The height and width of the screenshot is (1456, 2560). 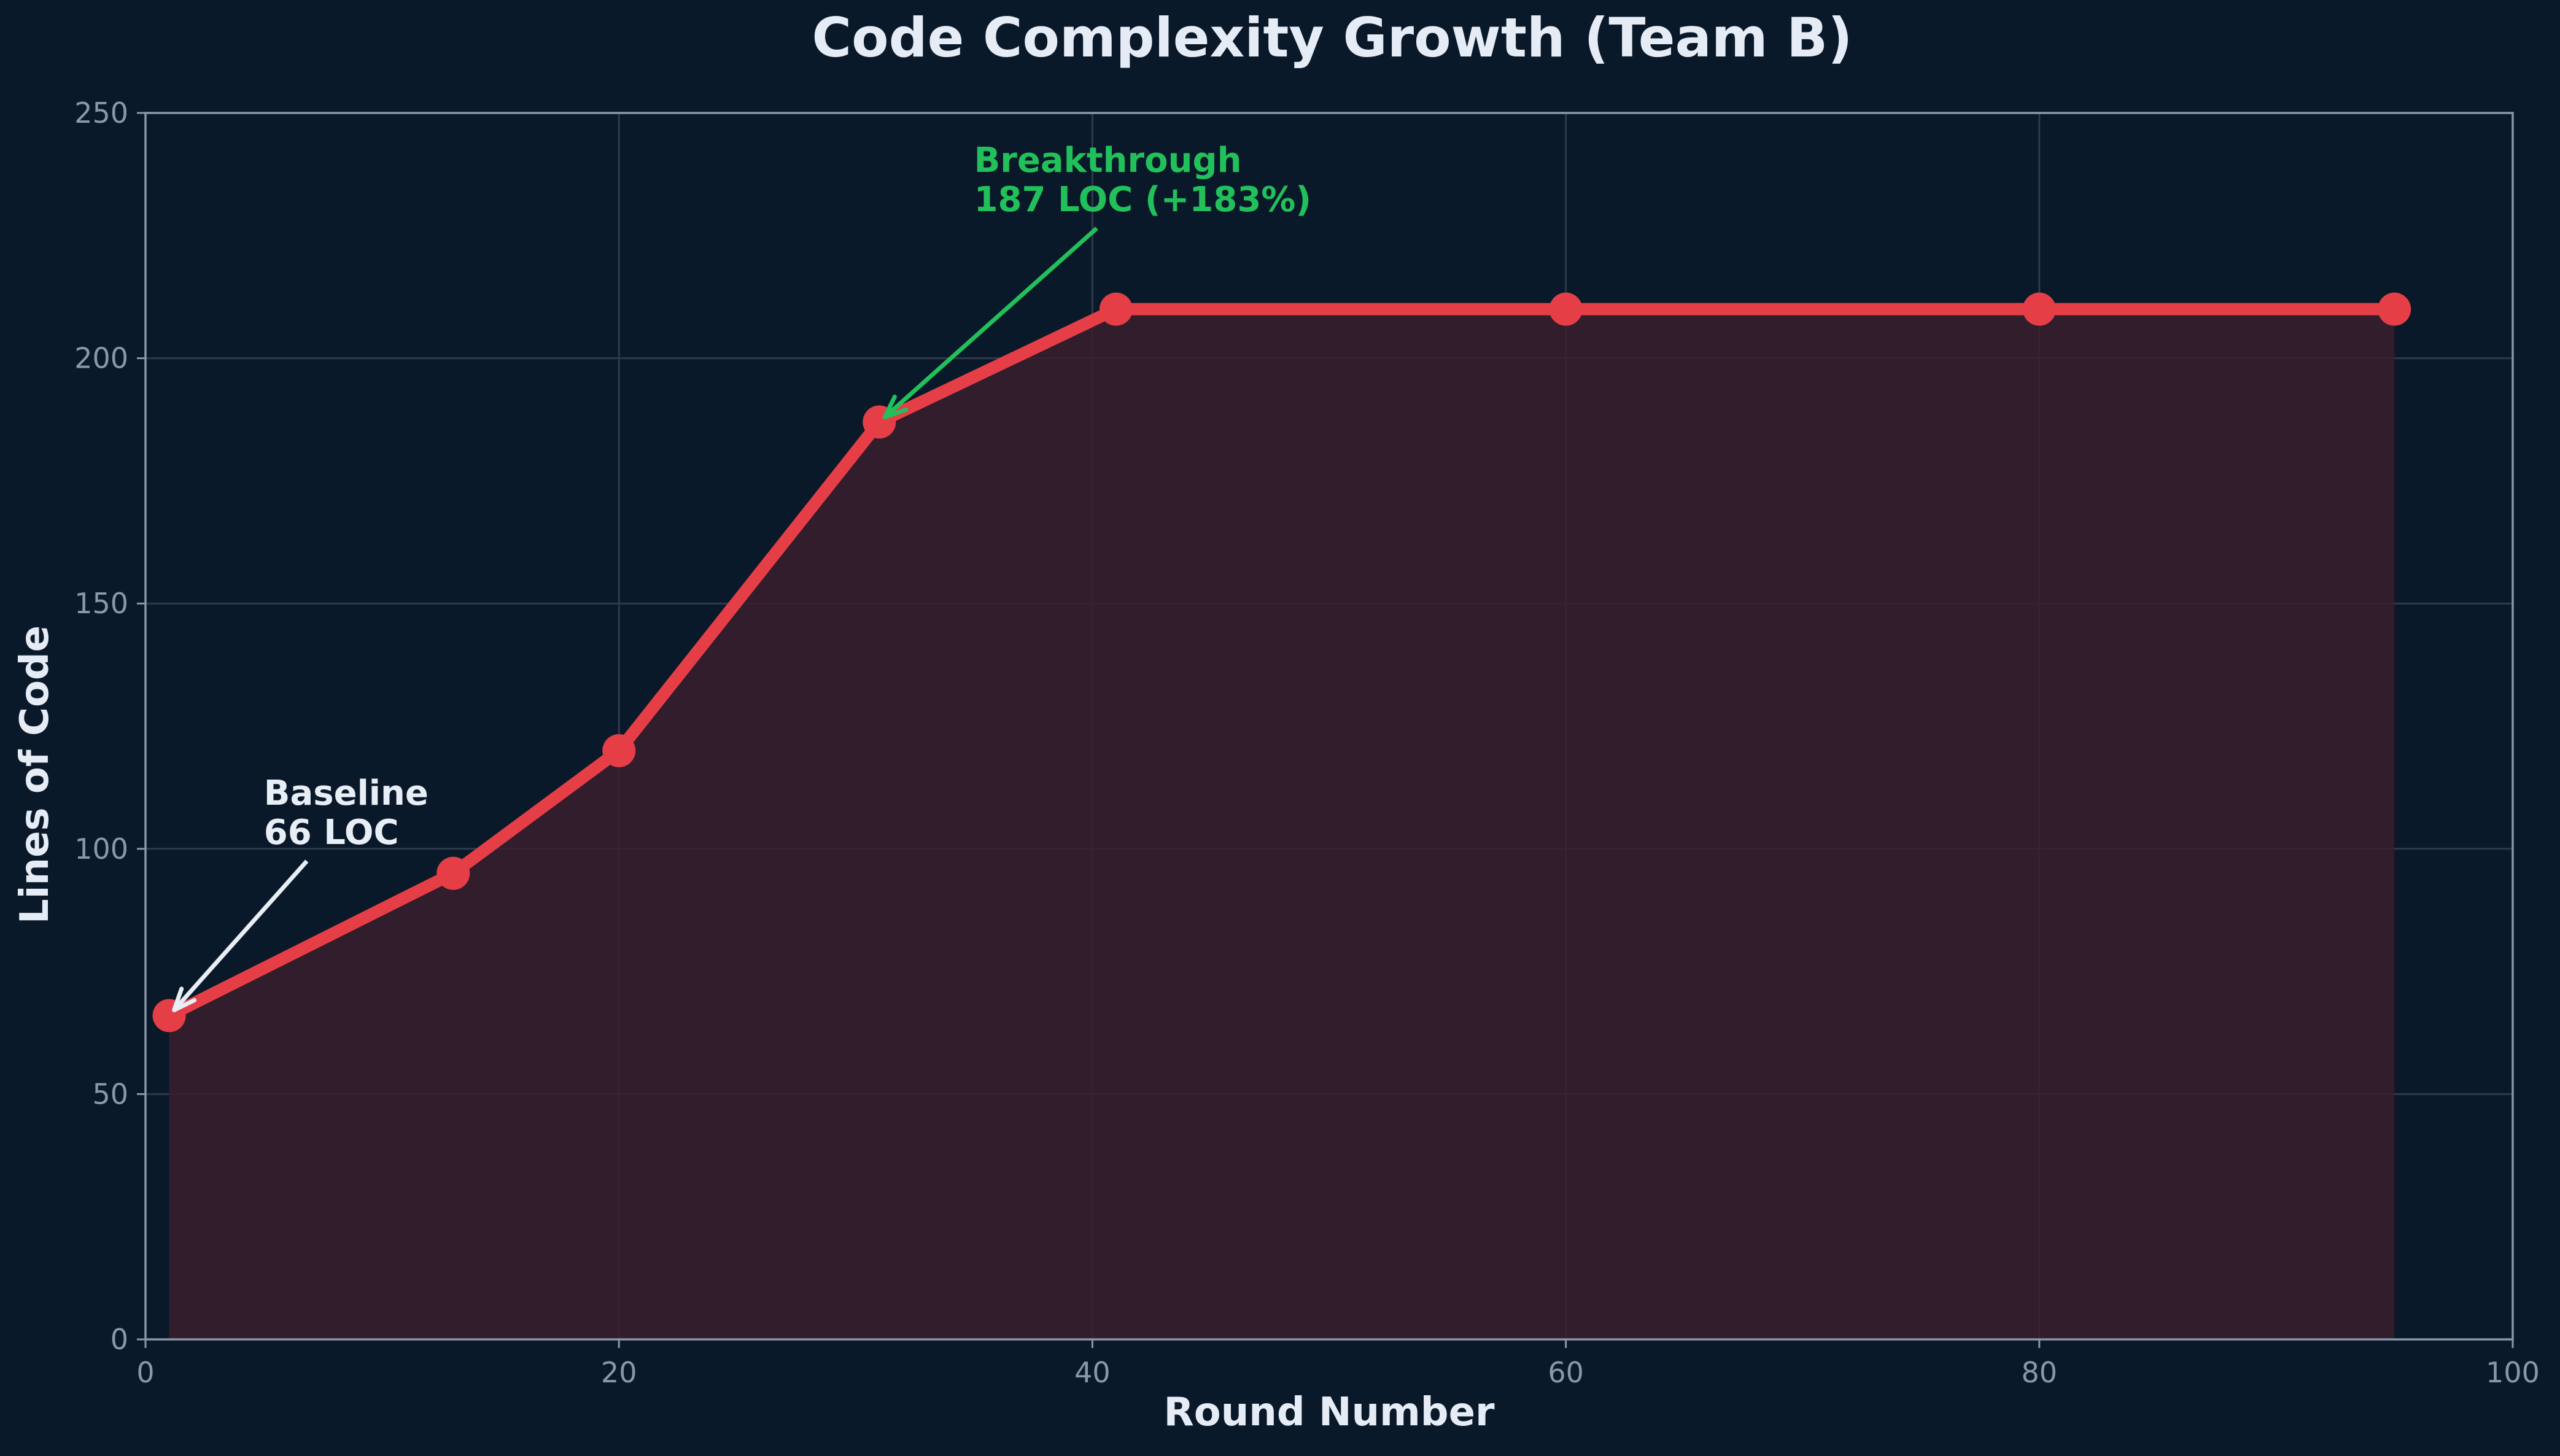 What do you see at coordinates (1329, 1412) in the screenshot?
I see `x-axis-label: Round Number` at bounding box center [1329, 1412].